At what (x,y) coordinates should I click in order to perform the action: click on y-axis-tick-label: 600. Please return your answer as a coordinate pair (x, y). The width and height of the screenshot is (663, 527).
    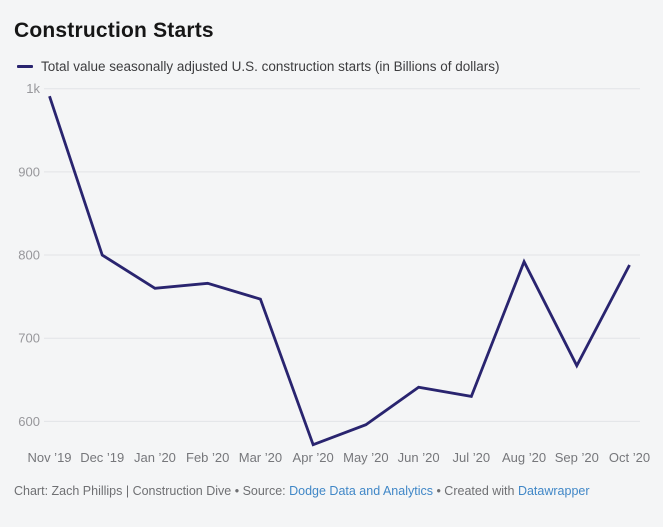
    Looking at the image, I should click on (29, 421).